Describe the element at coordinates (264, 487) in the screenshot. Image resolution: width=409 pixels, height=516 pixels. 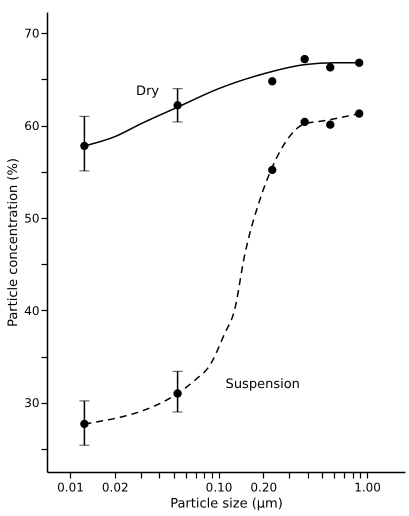
I see `x-tick-label: 0.20` at that location.